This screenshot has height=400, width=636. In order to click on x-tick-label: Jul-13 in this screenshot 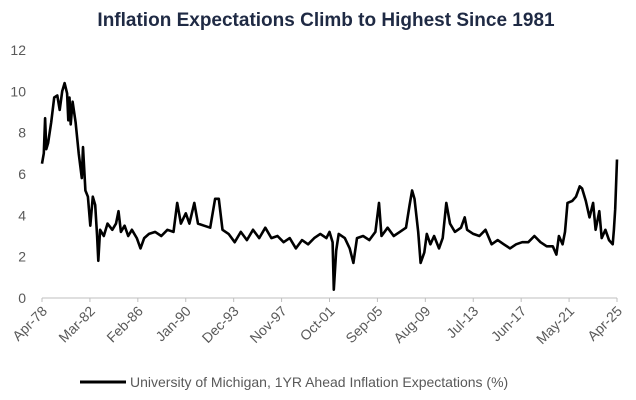, I will do `click(462, 322)`.